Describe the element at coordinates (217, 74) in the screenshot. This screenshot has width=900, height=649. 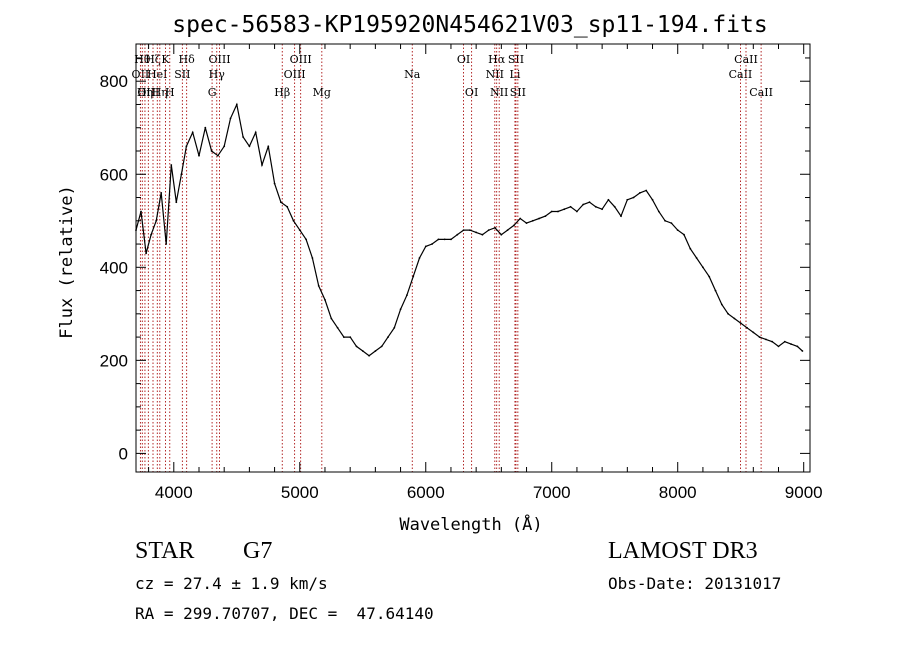
I see `line-marker-label: Hγ` at that location.